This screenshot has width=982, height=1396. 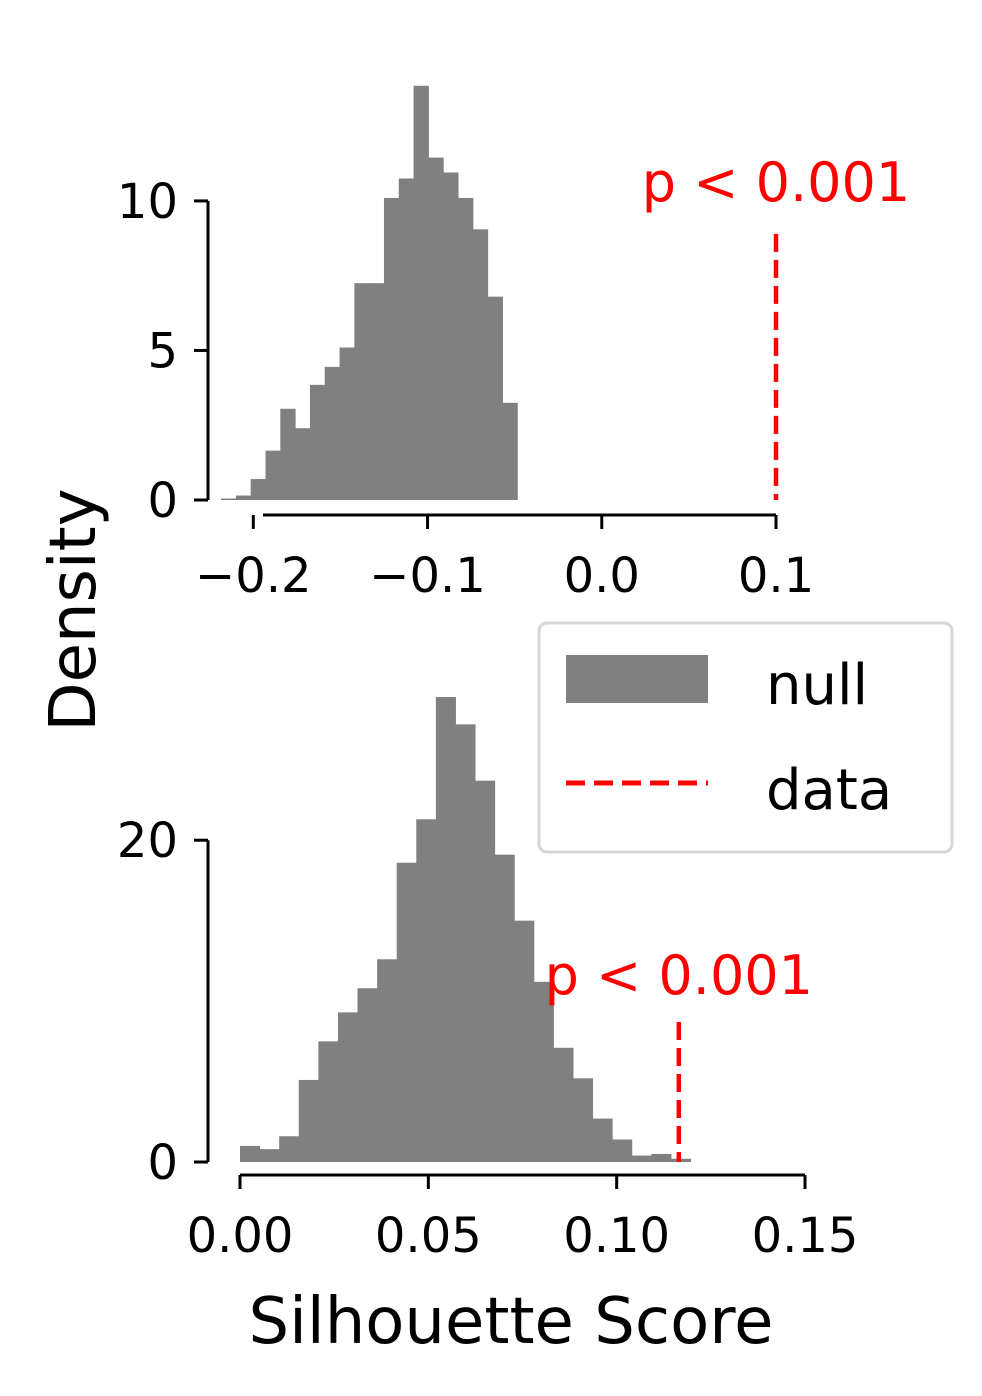 I want to click on x-tick-label: 0.1, so click(x=776, y=576).